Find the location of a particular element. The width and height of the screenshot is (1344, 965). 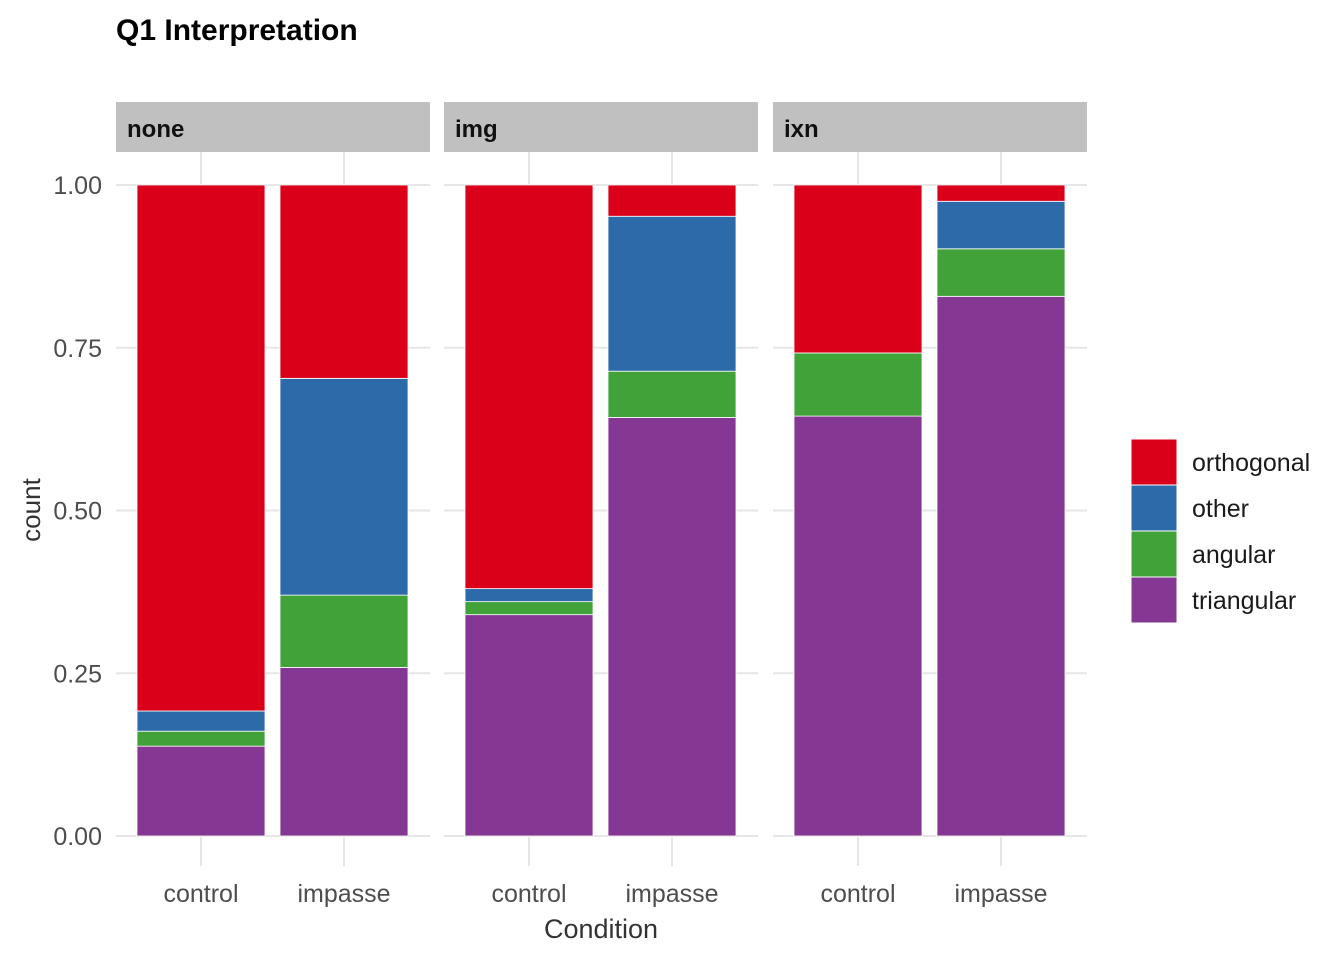

legend-key-triangular is located at coordinates (1154, 600).